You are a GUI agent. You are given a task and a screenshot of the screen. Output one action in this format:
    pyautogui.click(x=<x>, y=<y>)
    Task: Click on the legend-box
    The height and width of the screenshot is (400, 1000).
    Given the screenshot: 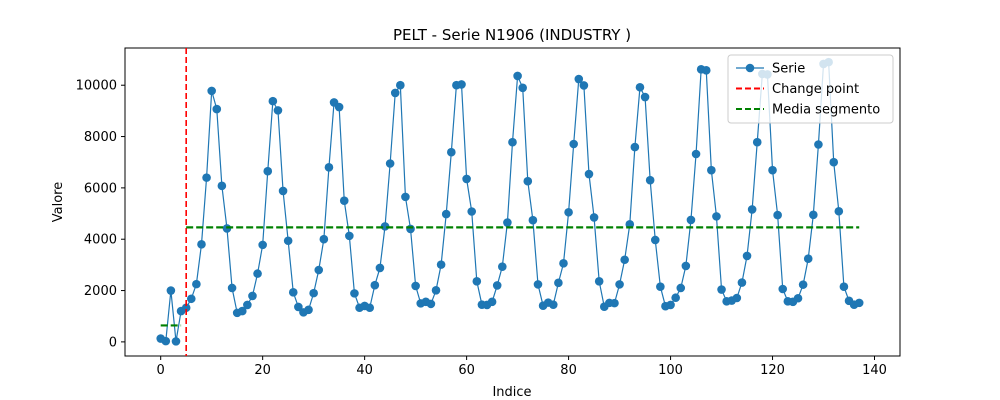 What is the action you would take?
    pyautogui.click(x=810, y=89)
    